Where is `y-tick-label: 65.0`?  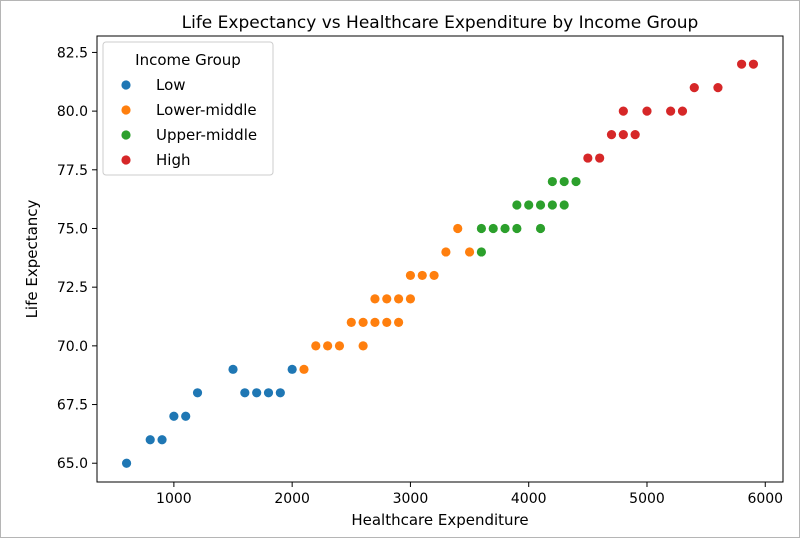
y-tick-label: 65.0 is located at coordinates (72, 464).